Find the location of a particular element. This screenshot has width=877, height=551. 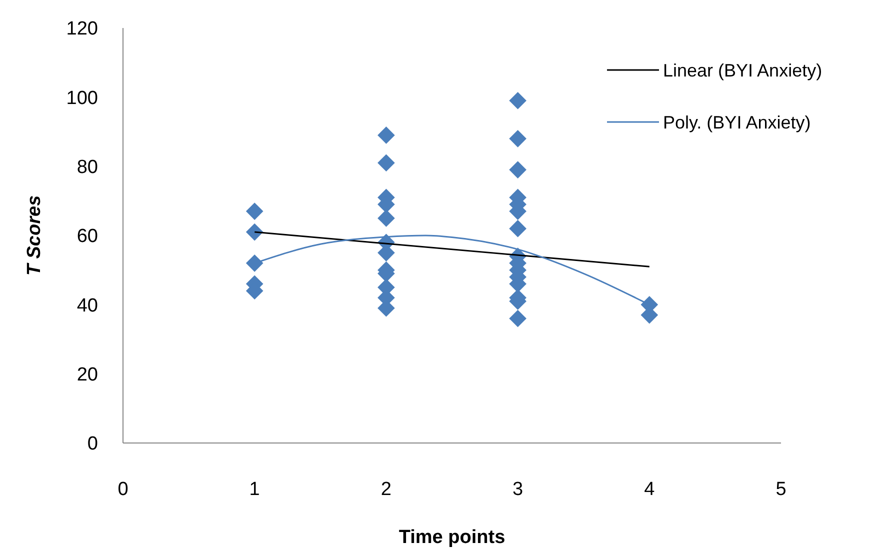

legend-label: Linear (BYI Anxiety) is located at coordinates (742, 70).